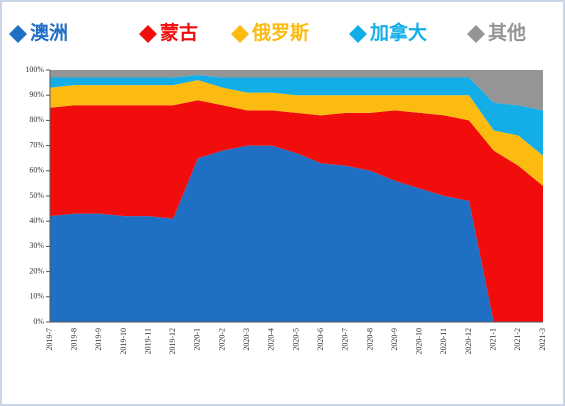 The height and width of the screenshot is (406, 565). What do you see at coordinates (280, 32) in the screenshot?
I see `legend-label: 俄罗斯` at bounding box center [280, 32].